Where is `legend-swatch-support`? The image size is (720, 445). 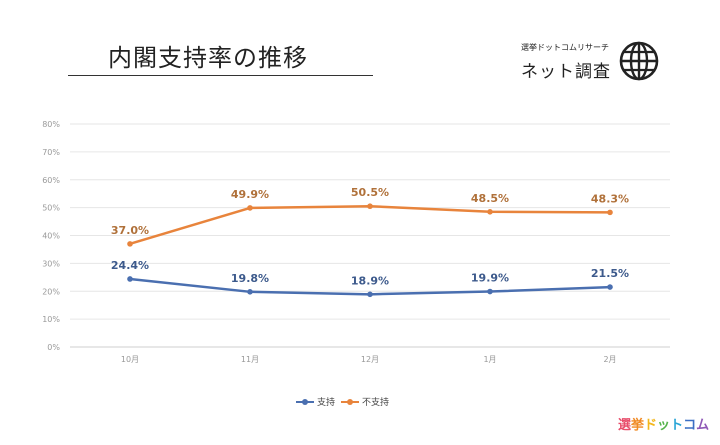
legend-swatch-support is located at coordinates (305, 401).